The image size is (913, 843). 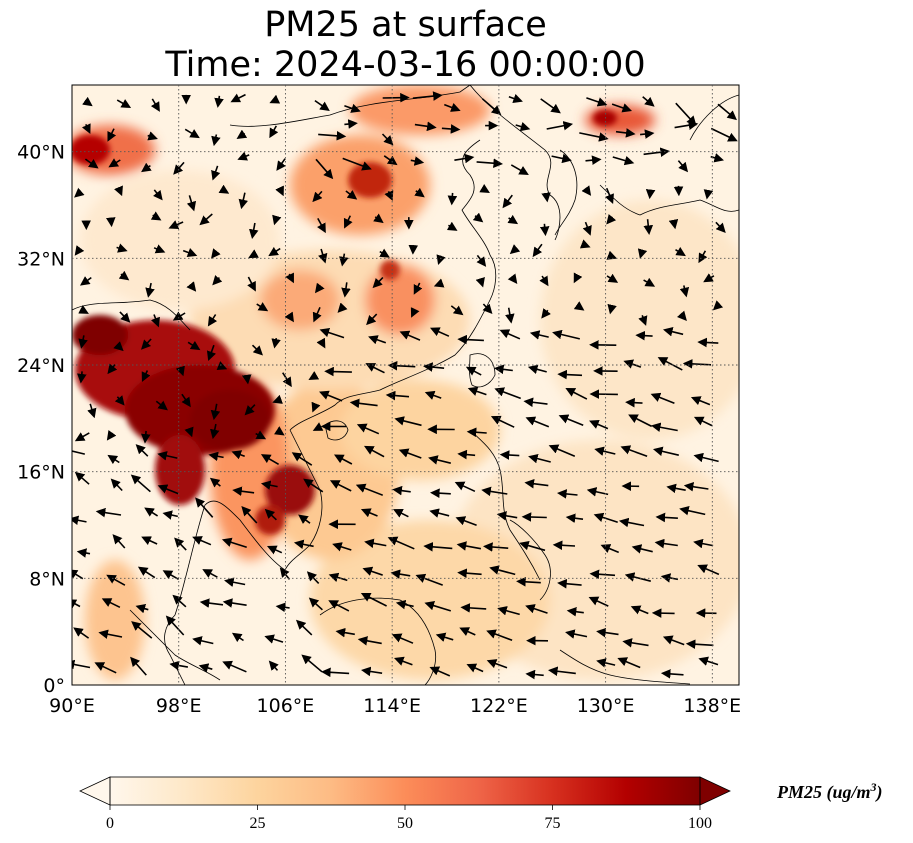 What do you see at coordinates (41, 366) in the screenshot?
I see `lat-tick-label: 24°N` at bounding box center [41, 366].